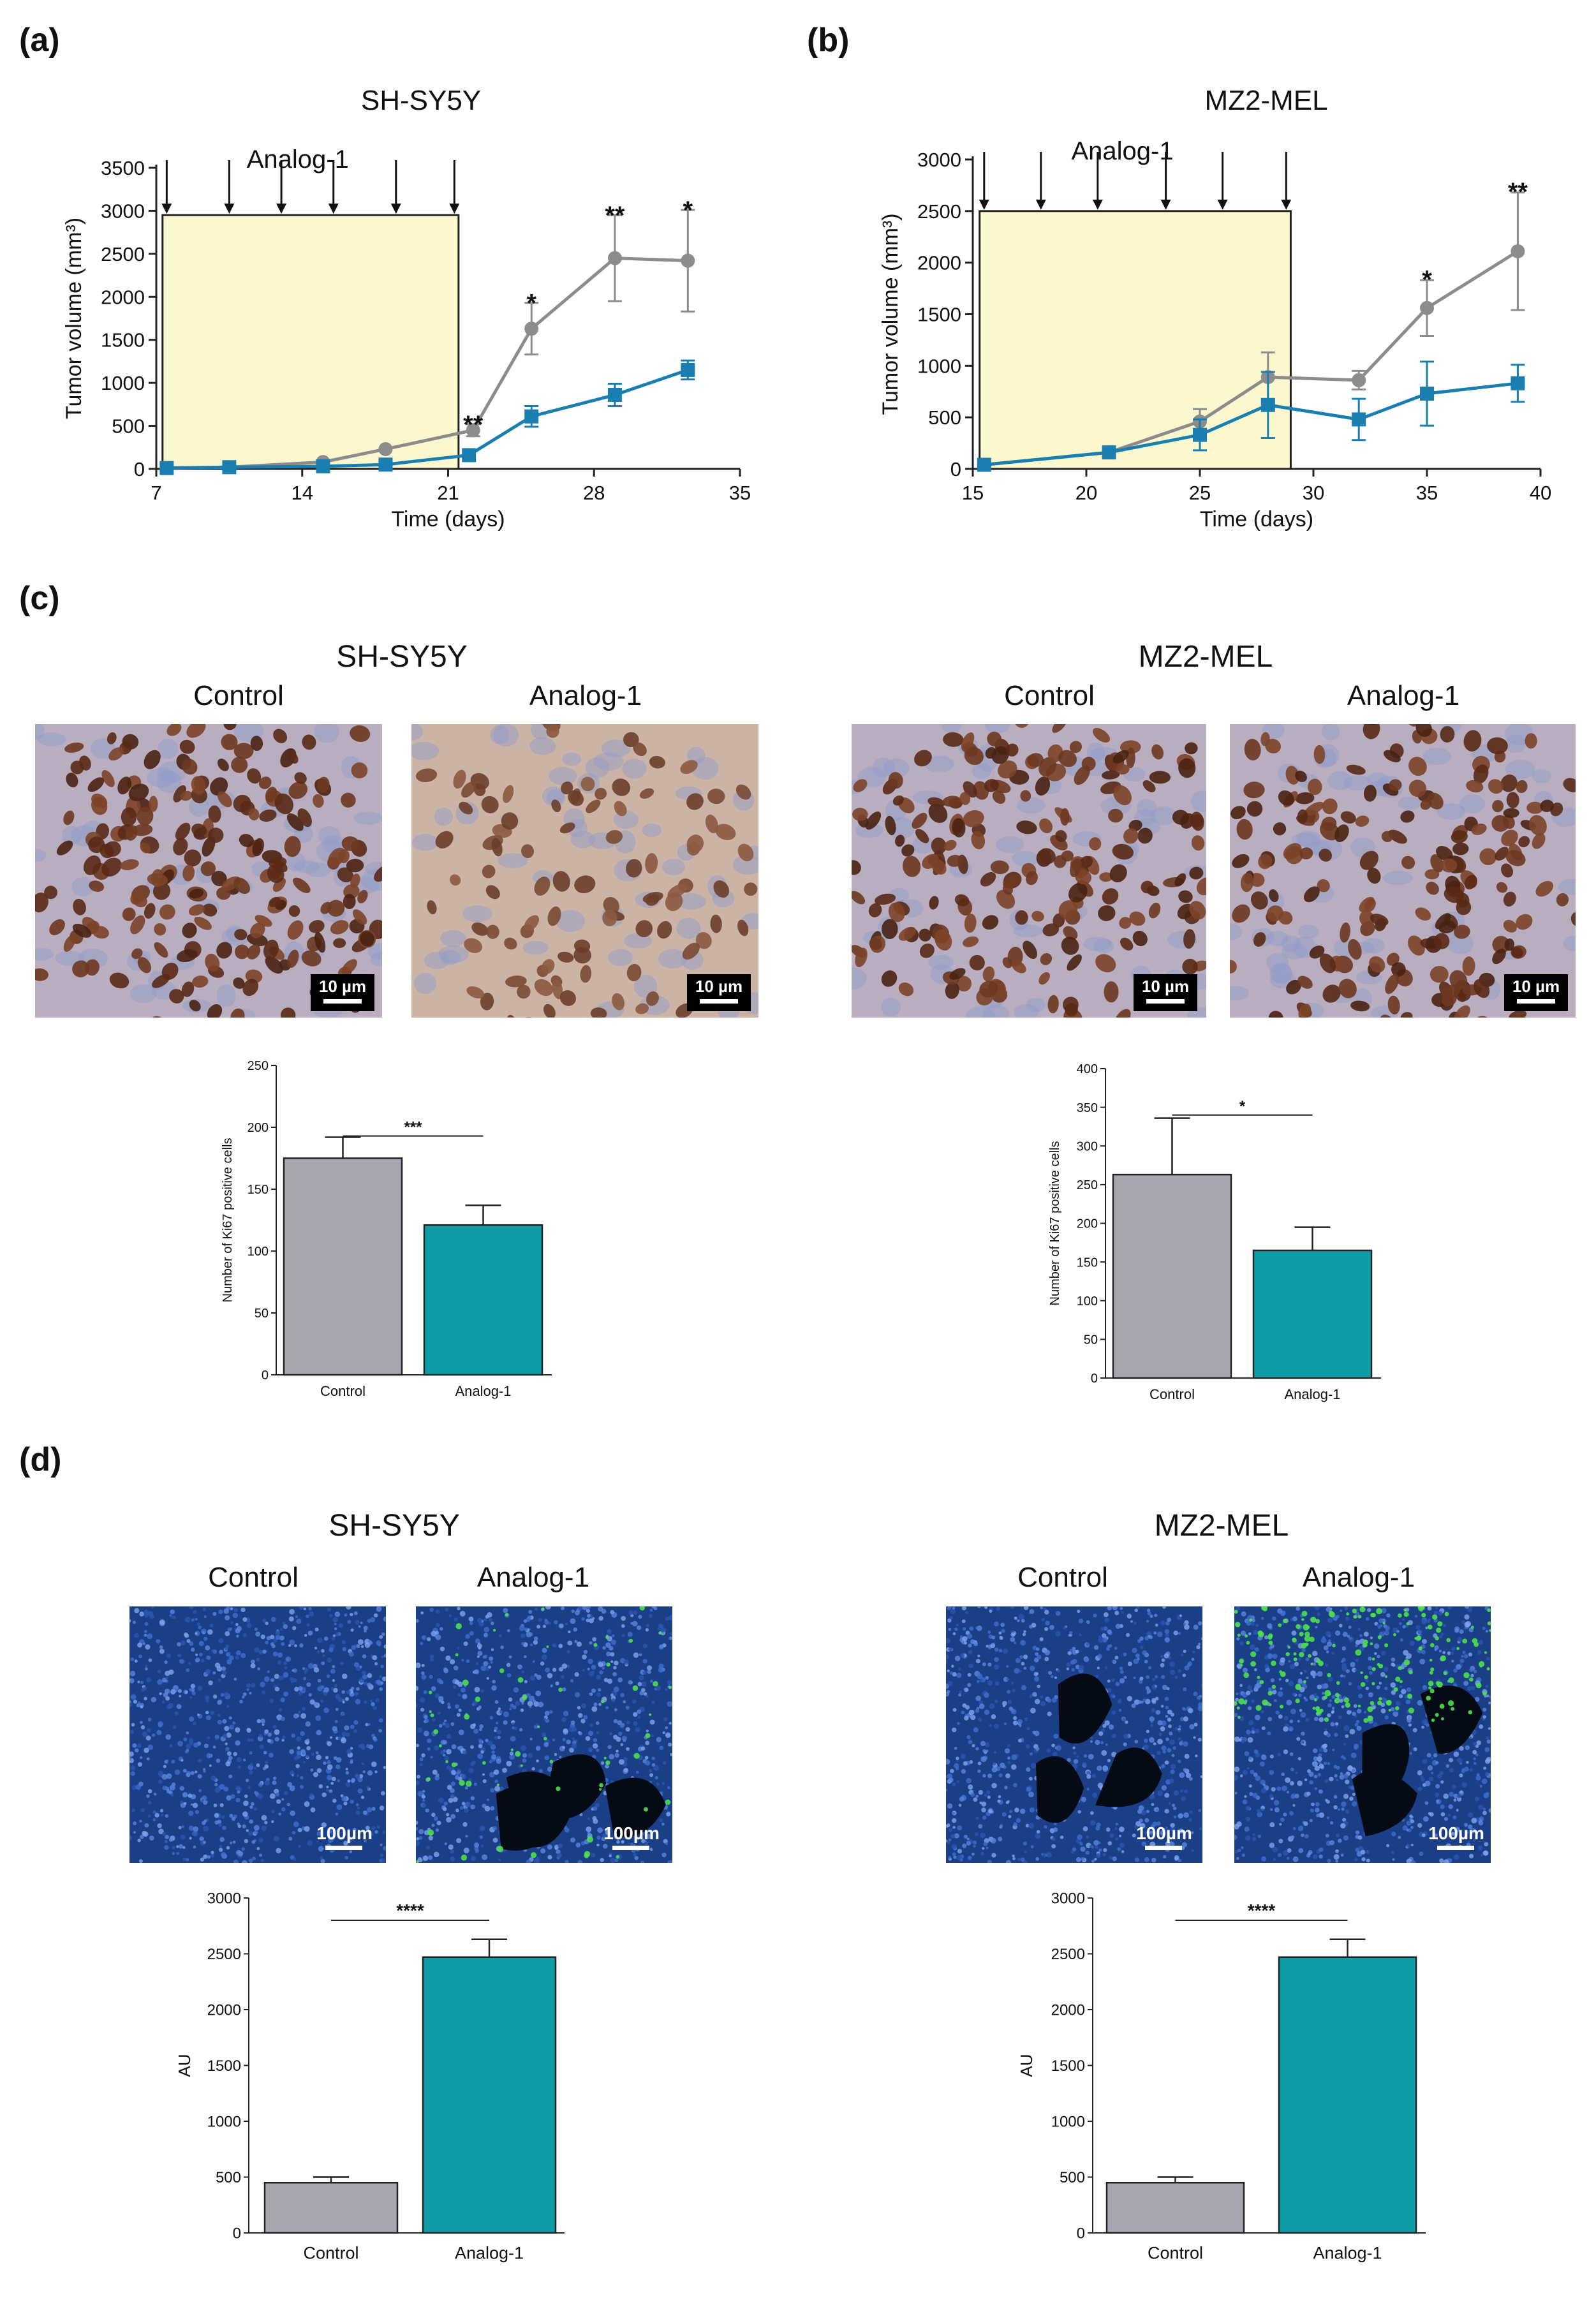  Describe the element at coordinates (123, 340) in the screenshot. I see `y-tick-label: 1500` at that location.